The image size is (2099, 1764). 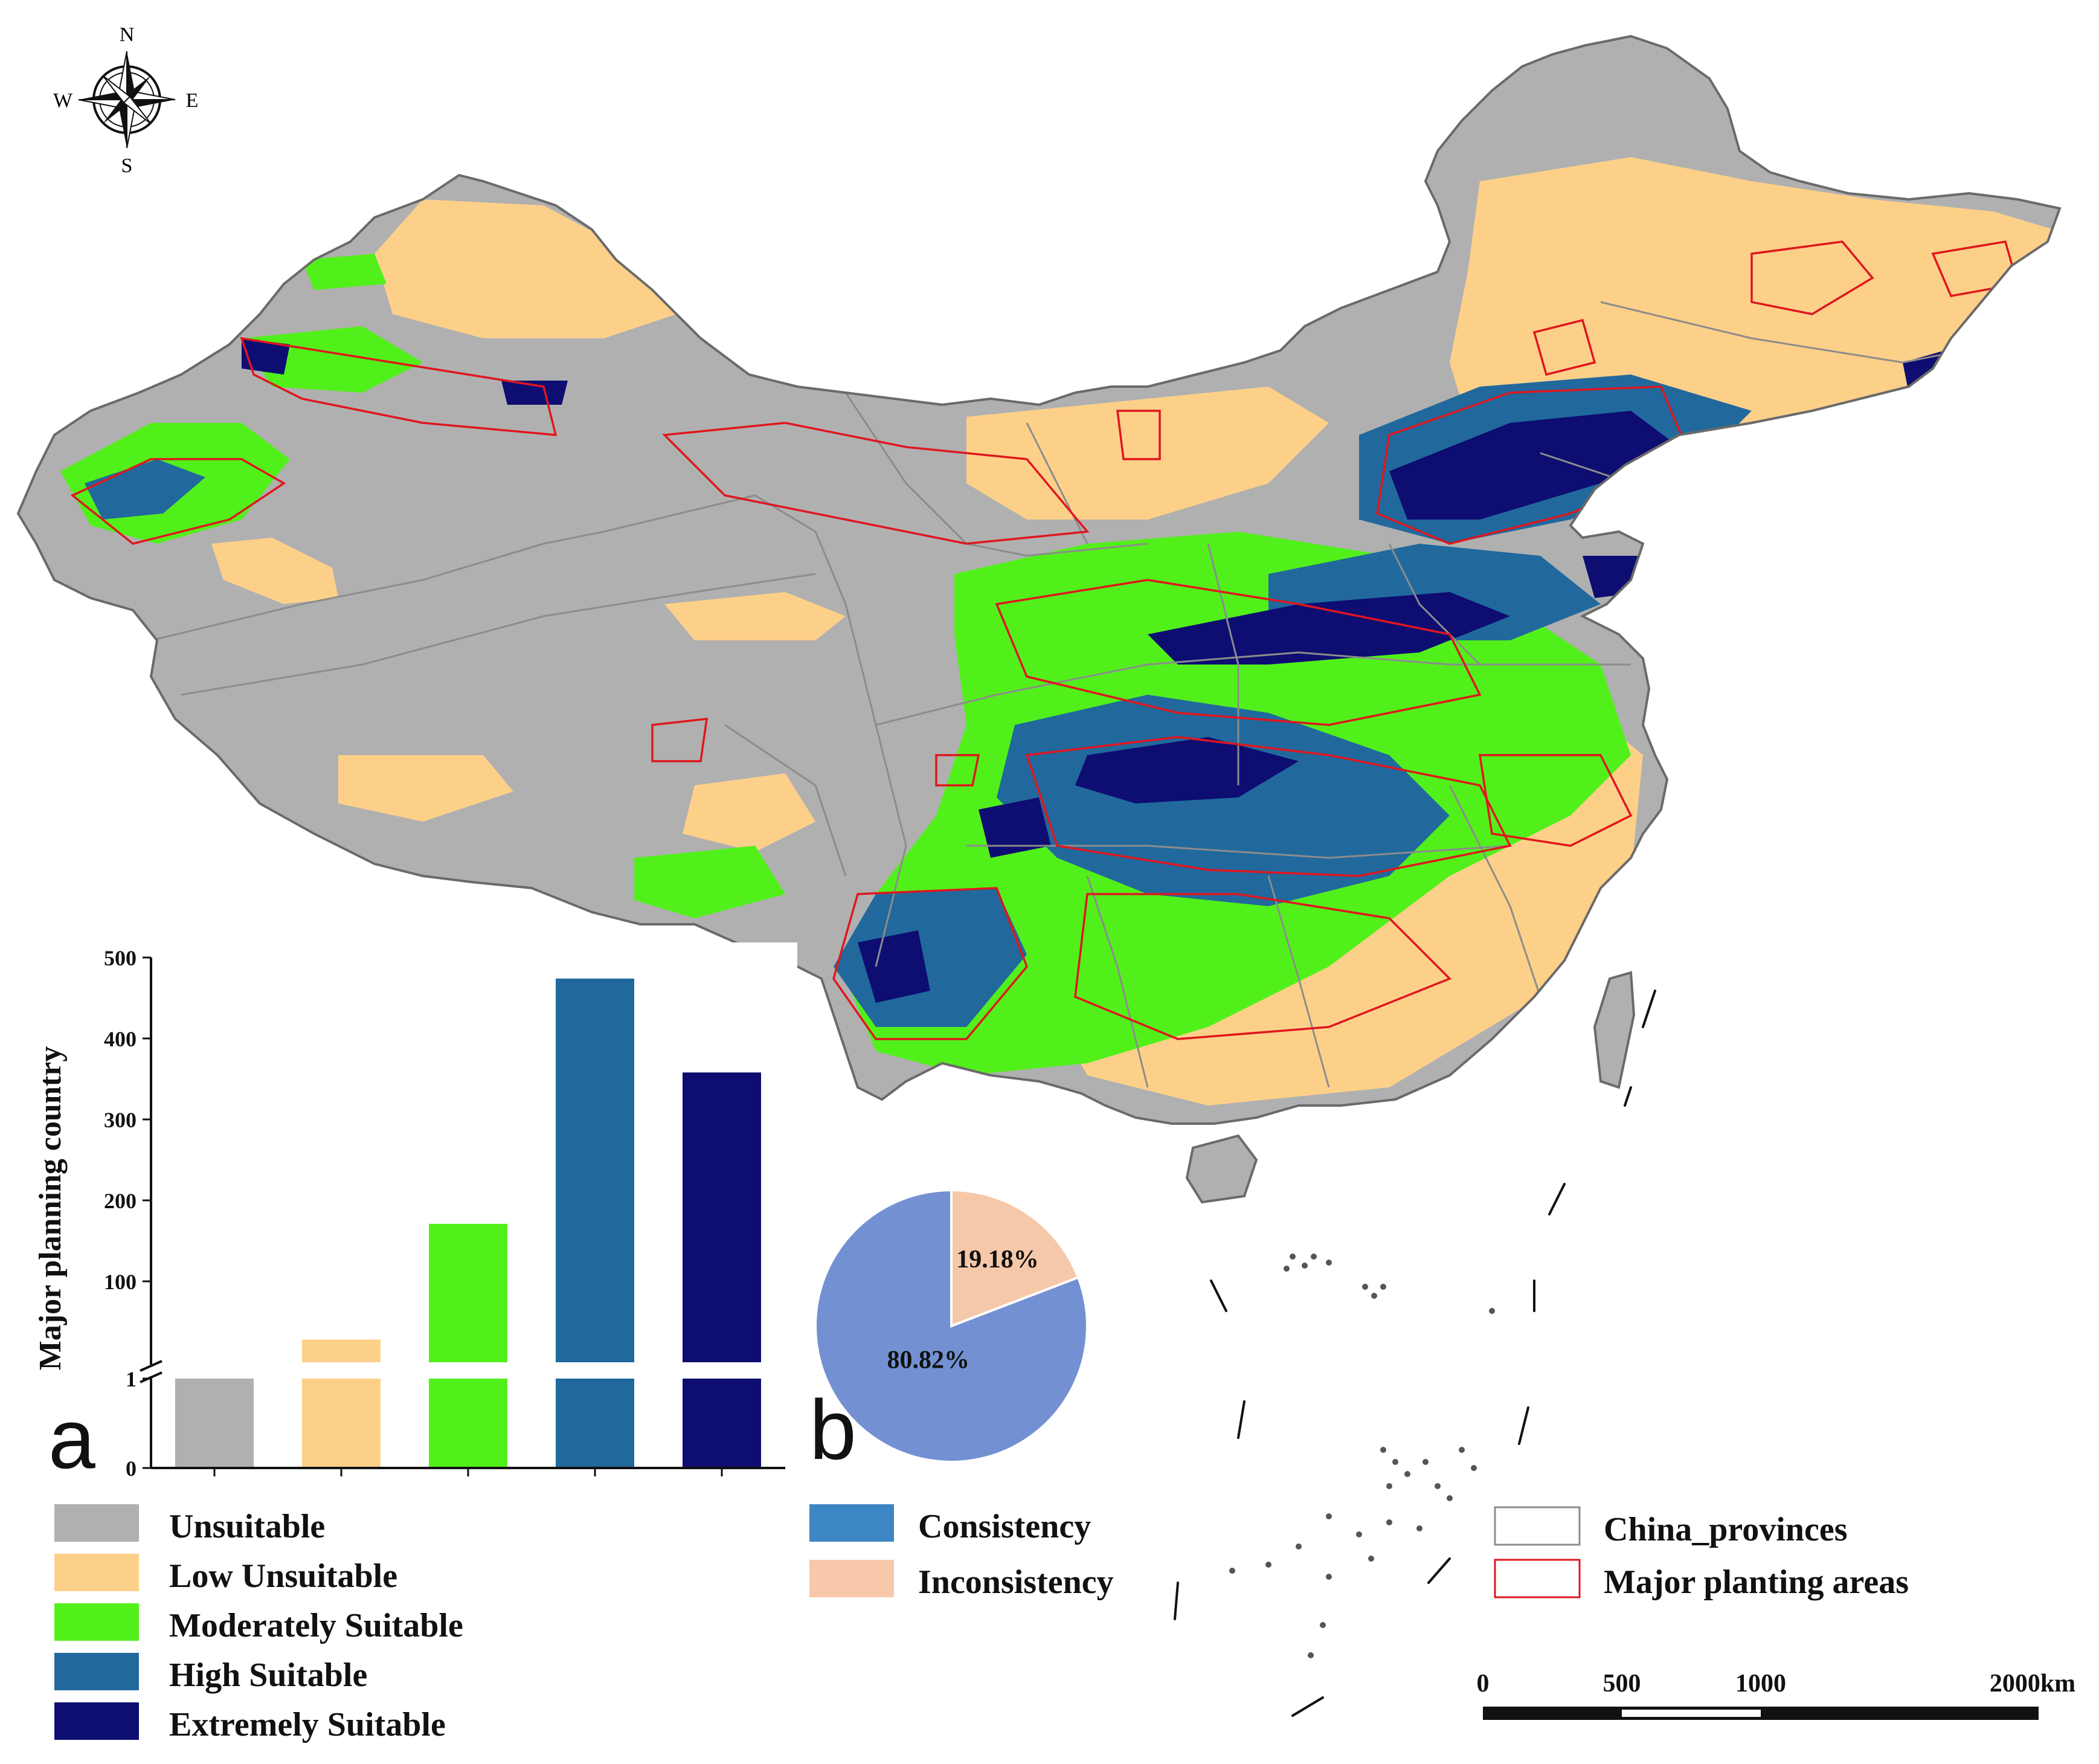 I want to click on pie-chart-panel: 19.18% 80.82% b, so click(x=949, y=1332).